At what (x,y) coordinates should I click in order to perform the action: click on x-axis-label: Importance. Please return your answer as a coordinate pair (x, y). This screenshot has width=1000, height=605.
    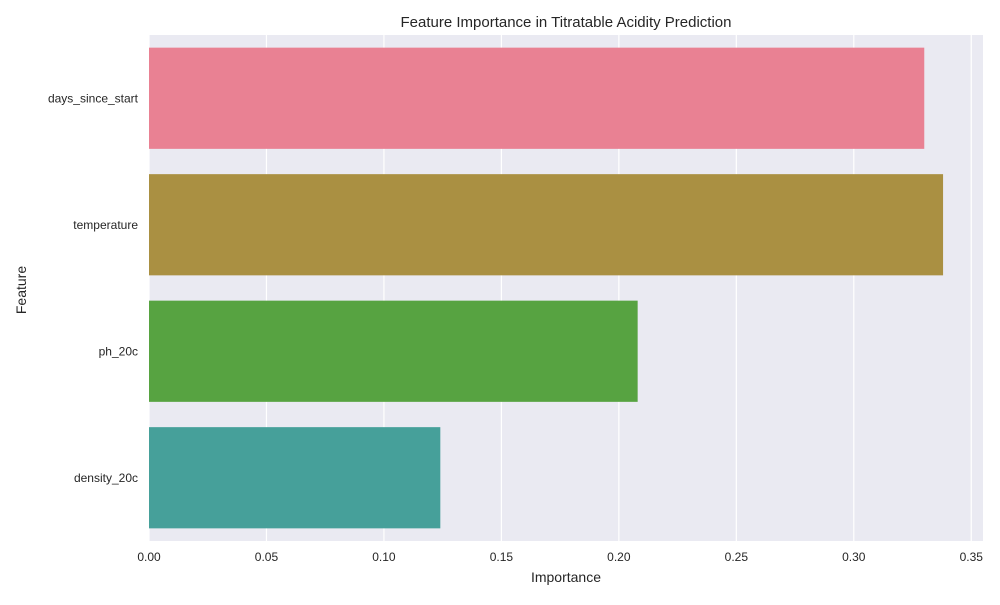
    Looking at the image, I should click on (566, 577).